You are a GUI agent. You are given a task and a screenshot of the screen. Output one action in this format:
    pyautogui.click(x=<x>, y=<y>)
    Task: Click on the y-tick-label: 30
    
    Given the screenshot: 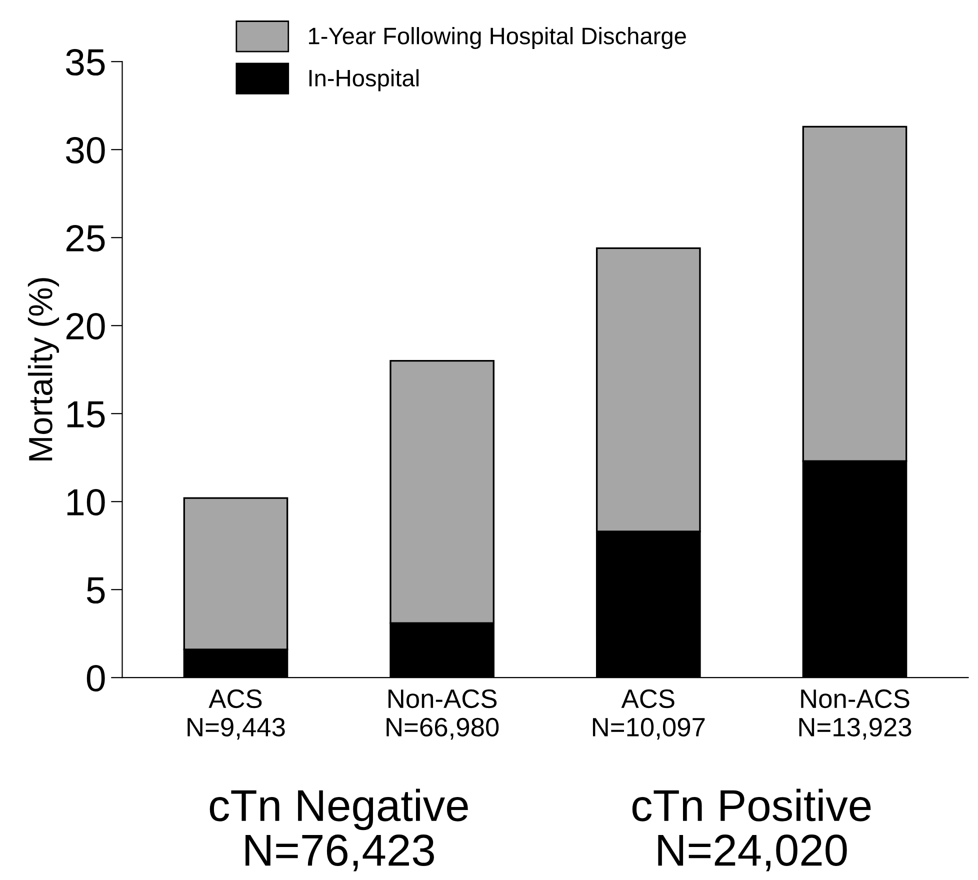 What is the action you would take?
    pyautogui.click(x=85, y=150)
    